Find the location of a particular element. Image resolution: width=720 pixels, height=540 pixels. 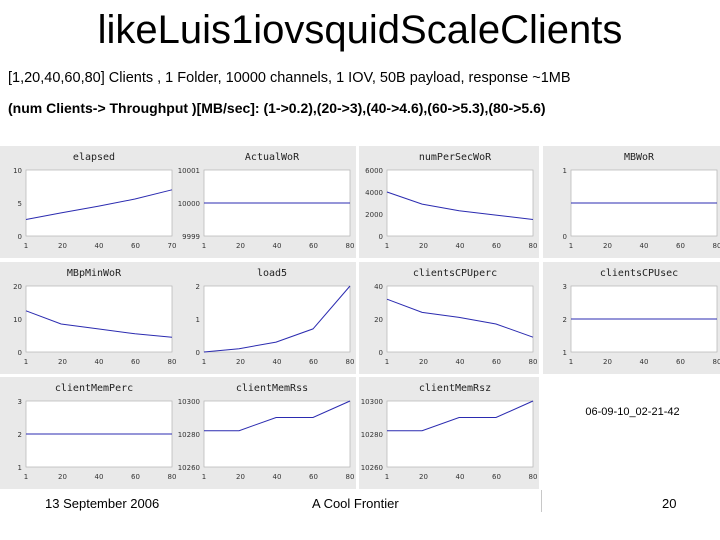

chart-title: load5 is located at coordinates (272, 273).